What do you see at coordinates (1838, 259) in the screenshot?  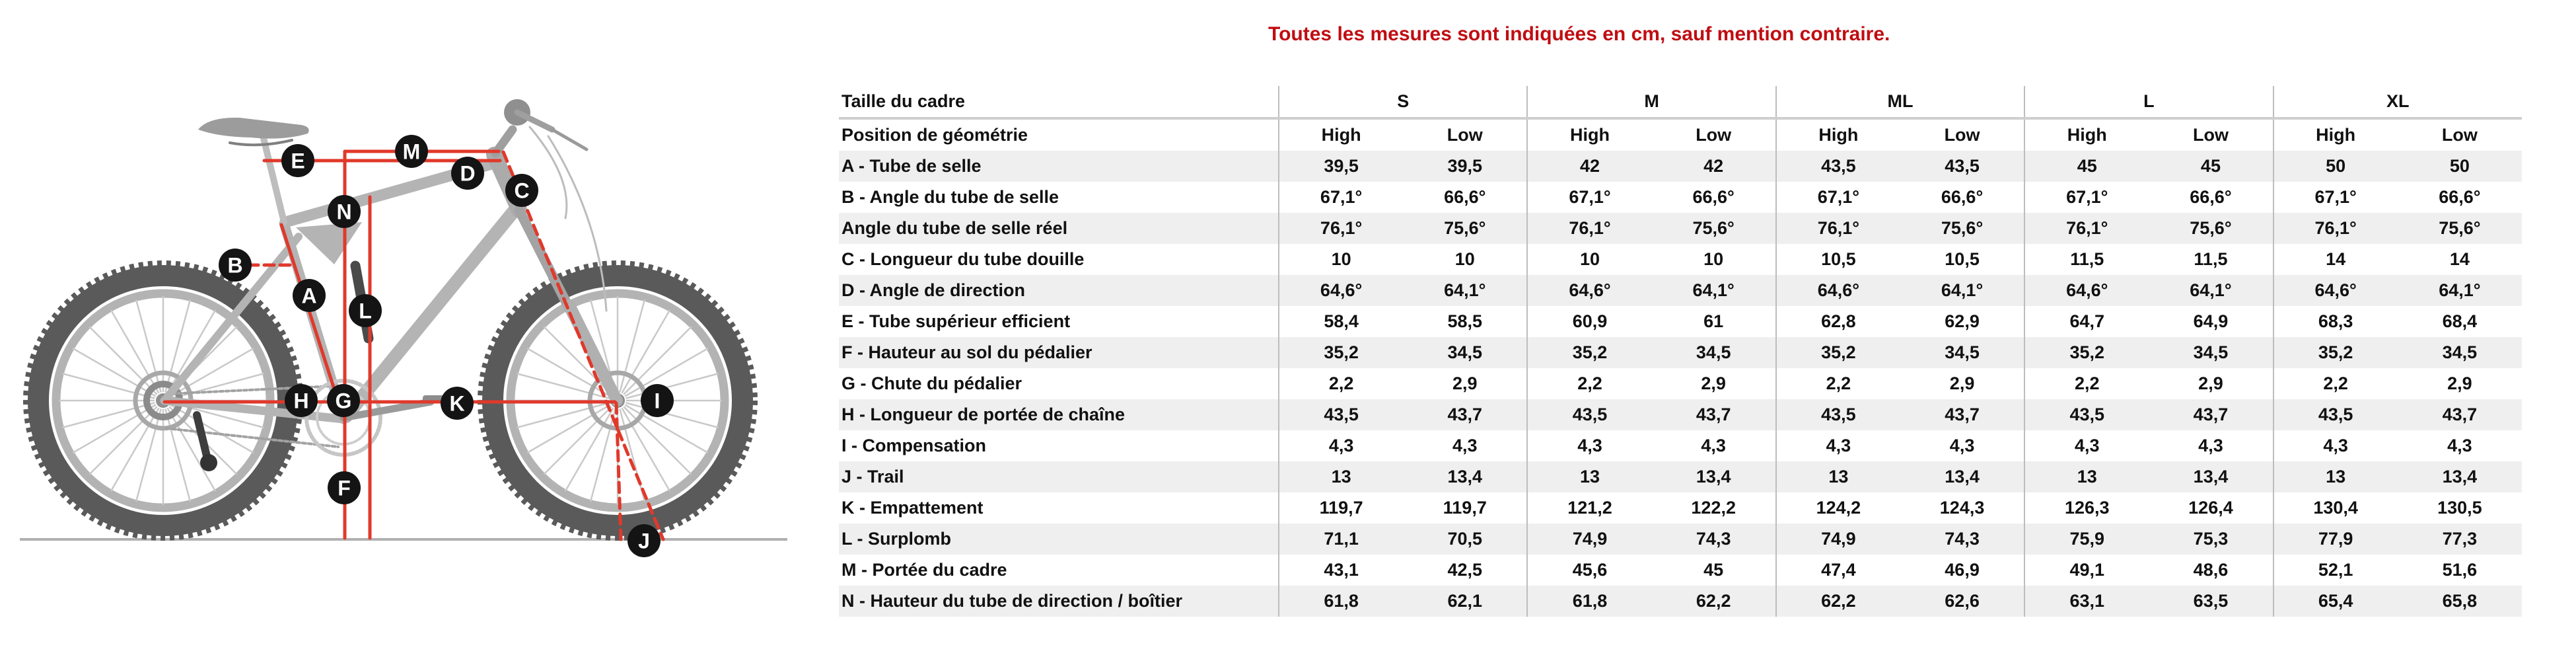 I see `cell-value: 10,5` at bounding box center [1838, 259].